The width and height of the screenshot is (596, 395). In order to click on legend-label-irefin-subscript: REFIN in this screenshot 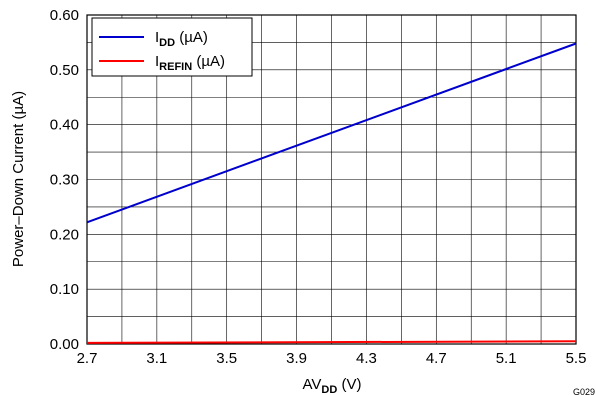, I will do `click(175, 67)`.